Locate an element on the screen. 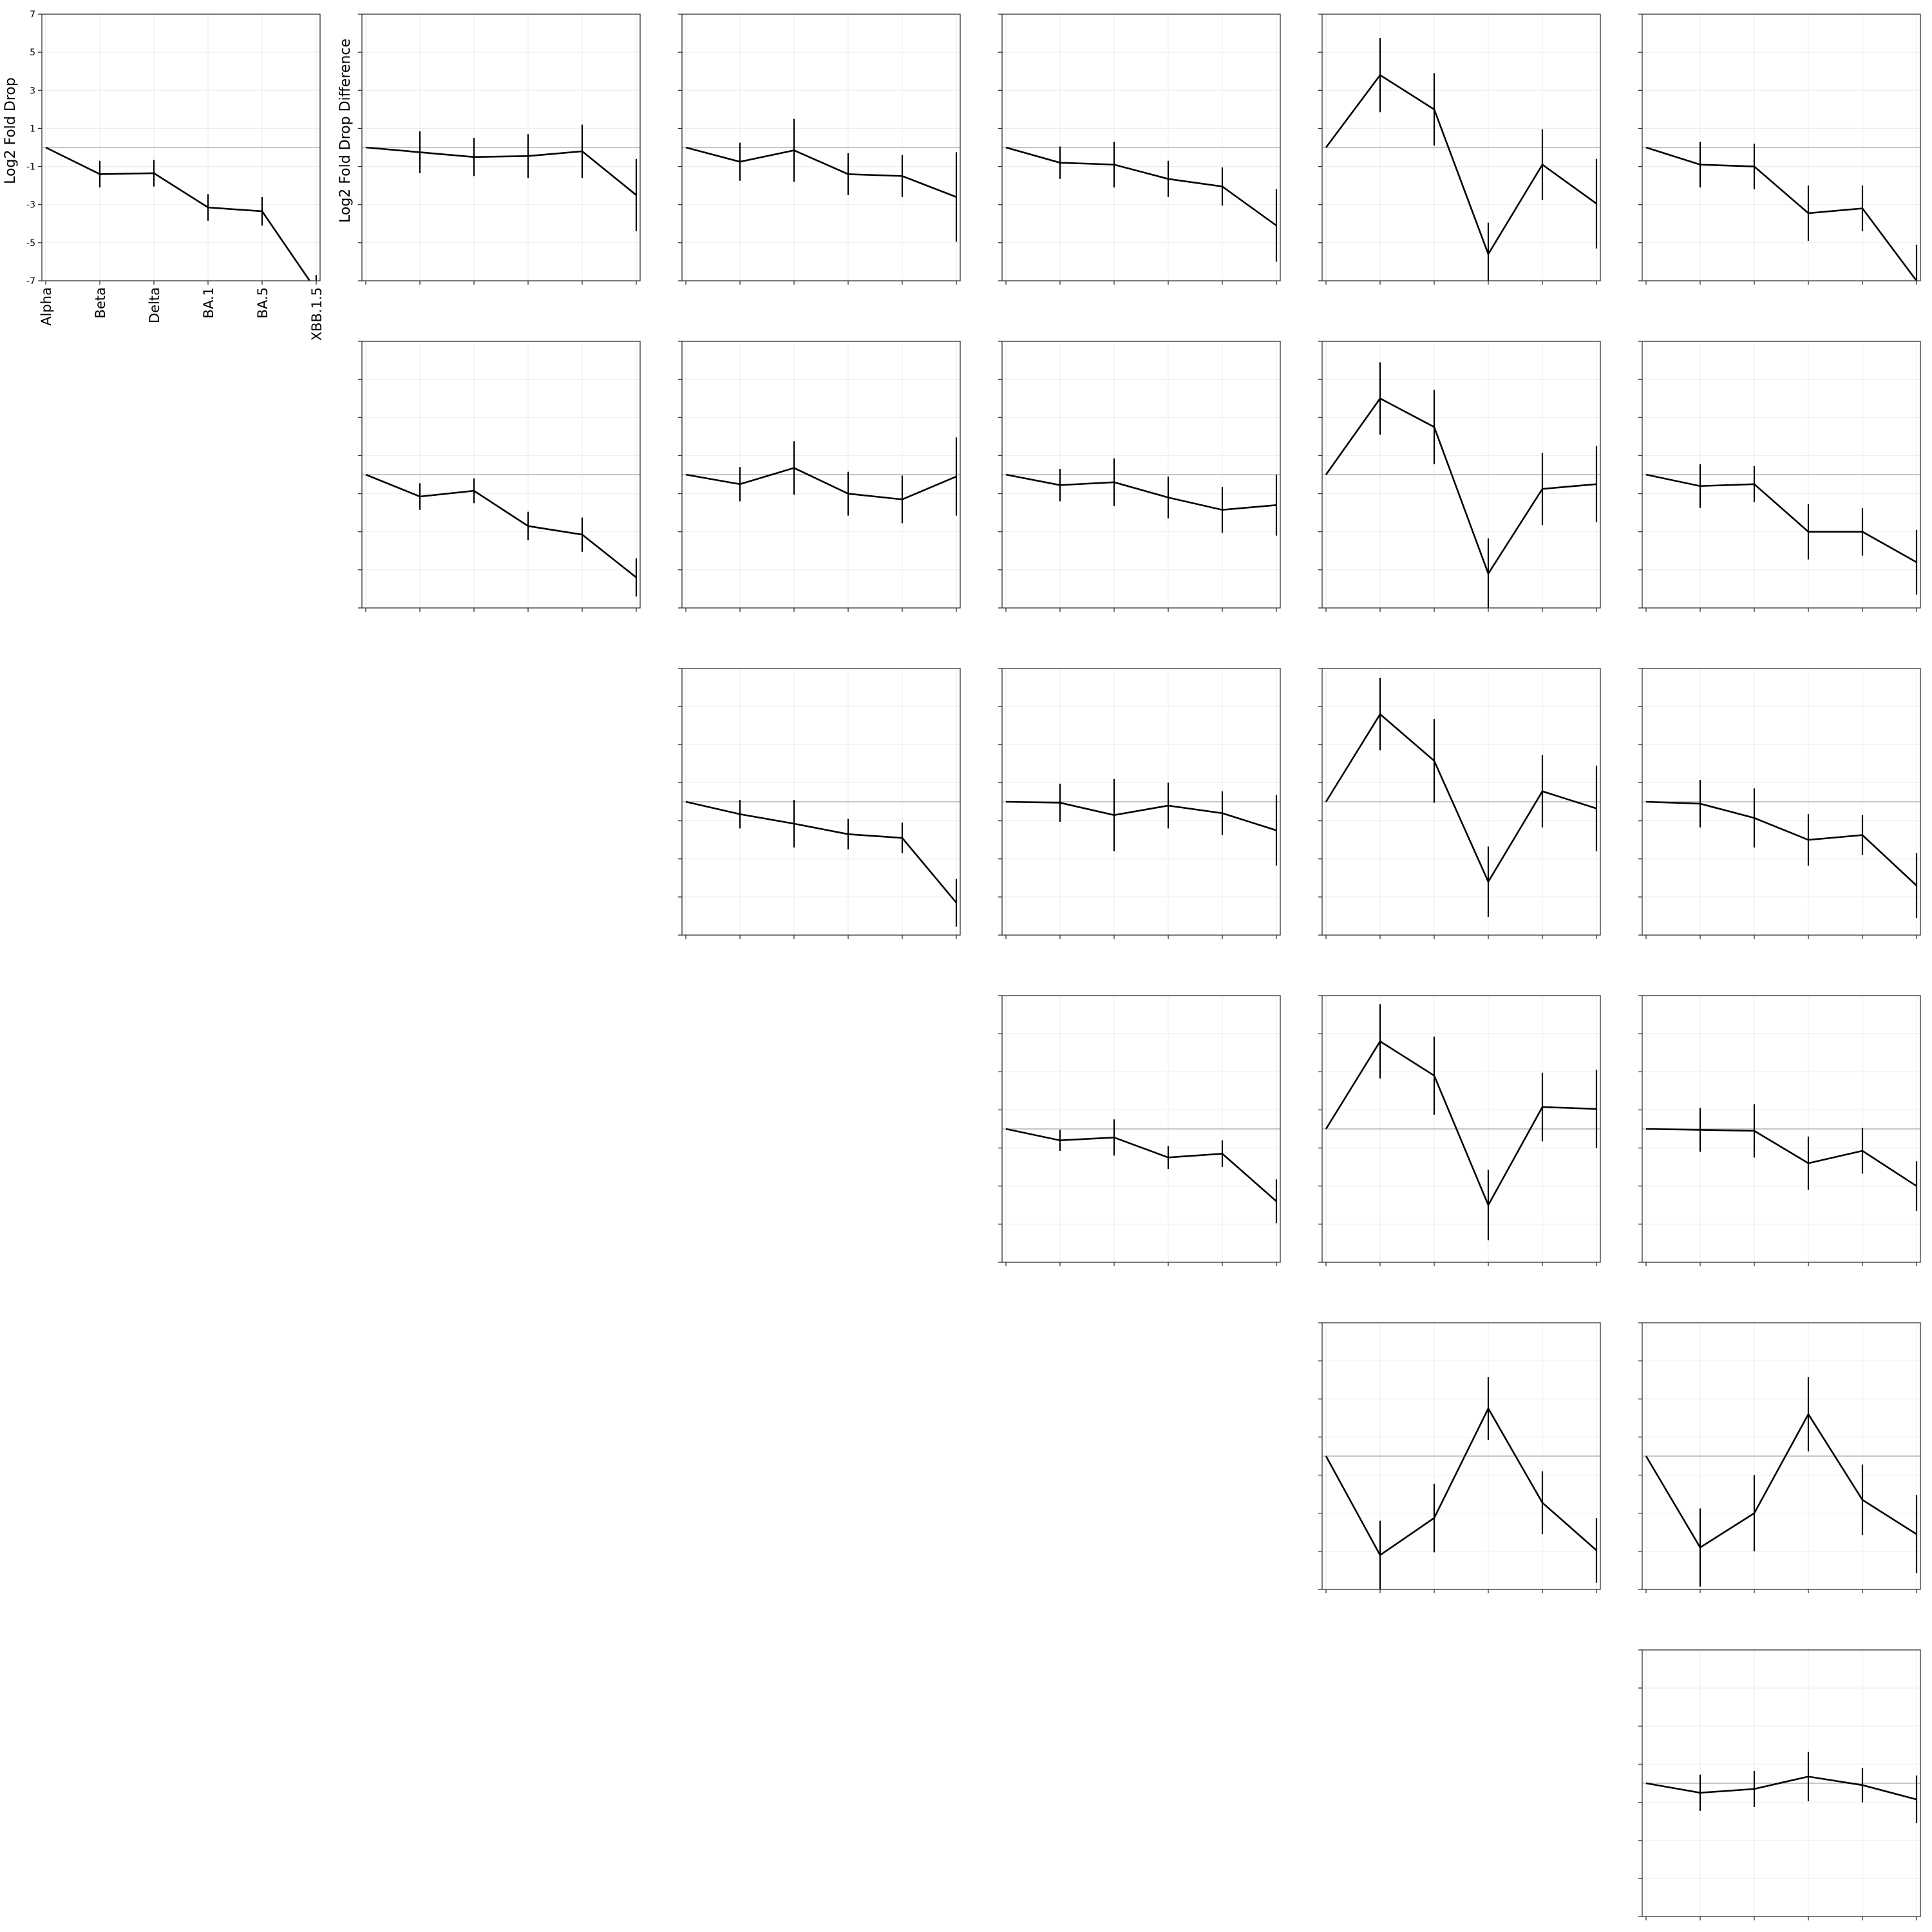 The width and height of the screenshot is (1932, 1932). y-tick-label: 1 is located at coordinates (32, 129).